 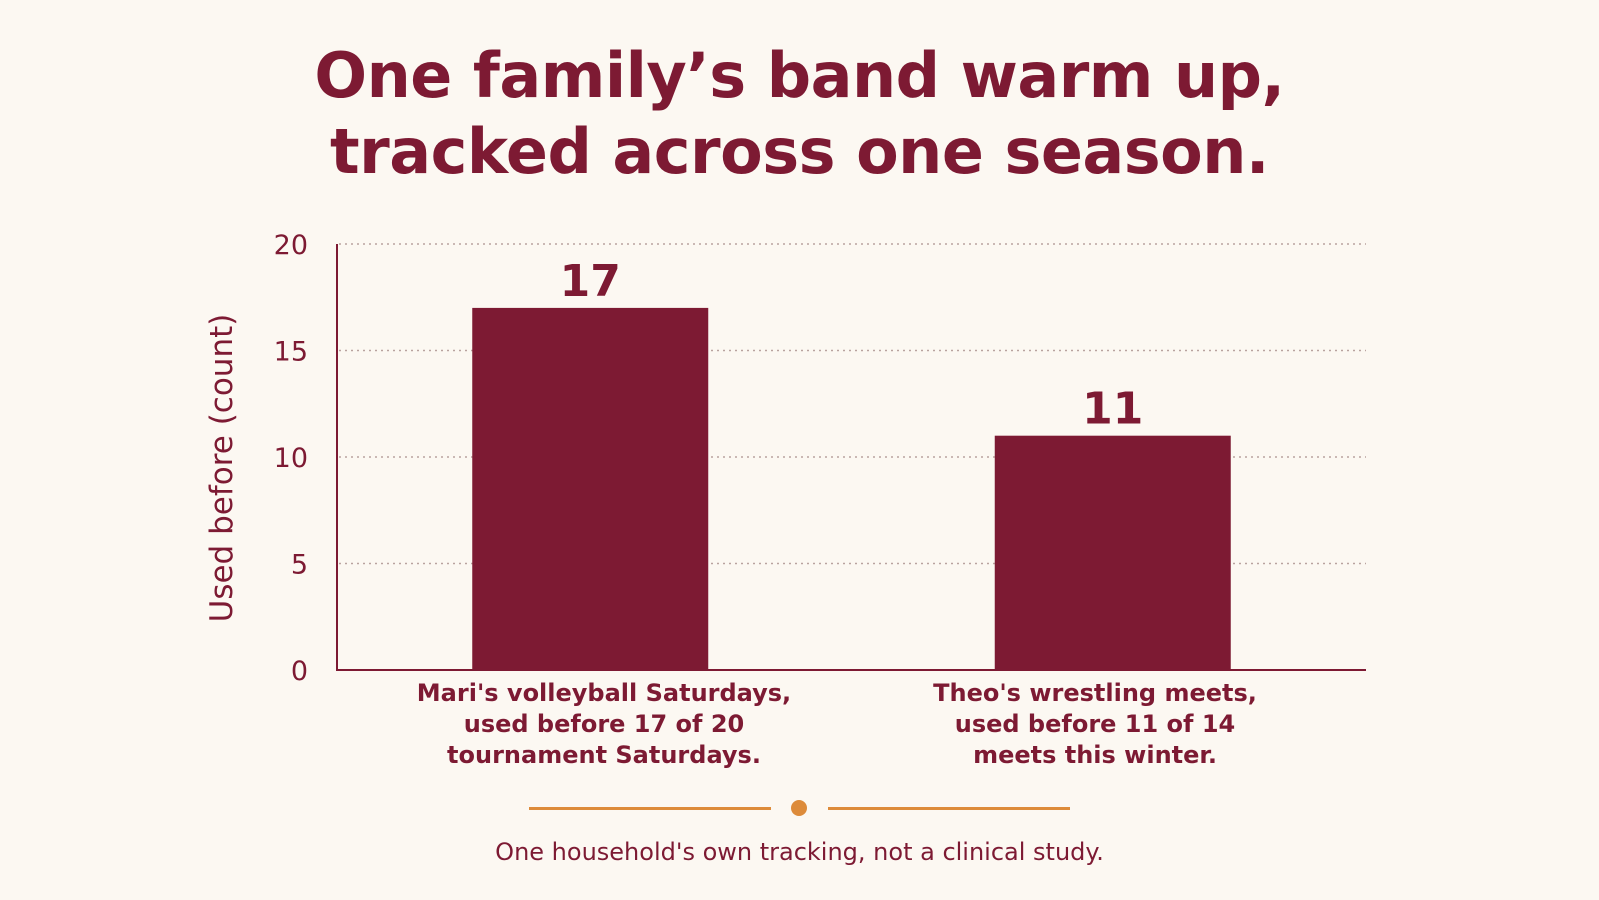 I want to click on x-category-2-line-3: meets this winter., so click(x=1095, y=755).